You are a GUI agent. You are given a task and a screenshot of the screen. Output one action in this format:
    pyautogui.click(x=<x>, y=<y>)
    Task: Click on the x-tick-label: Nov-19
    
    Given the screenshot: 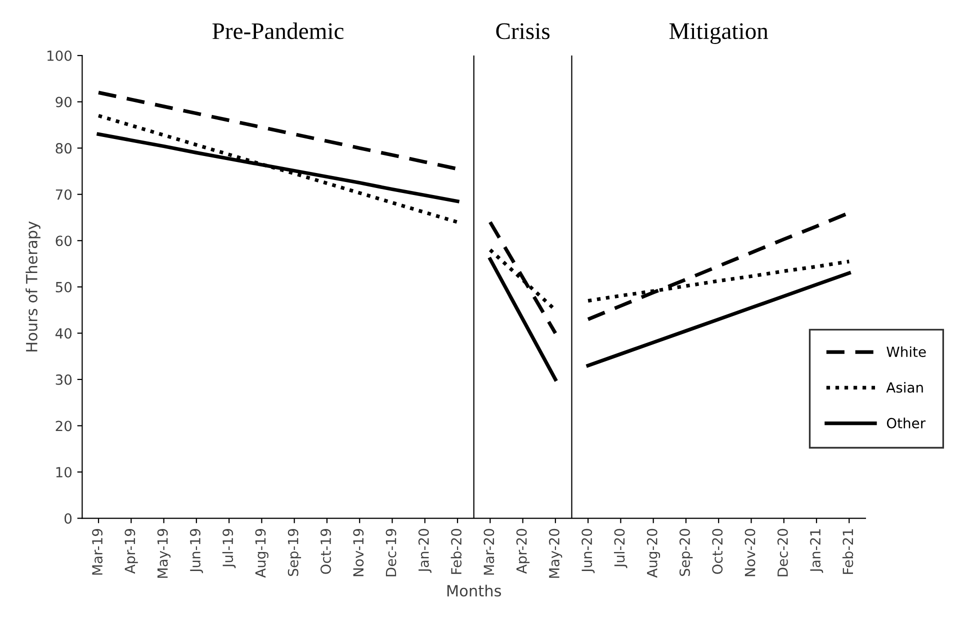 What is the action you would take?
    pyautogui.click(x=358, y=552)
    